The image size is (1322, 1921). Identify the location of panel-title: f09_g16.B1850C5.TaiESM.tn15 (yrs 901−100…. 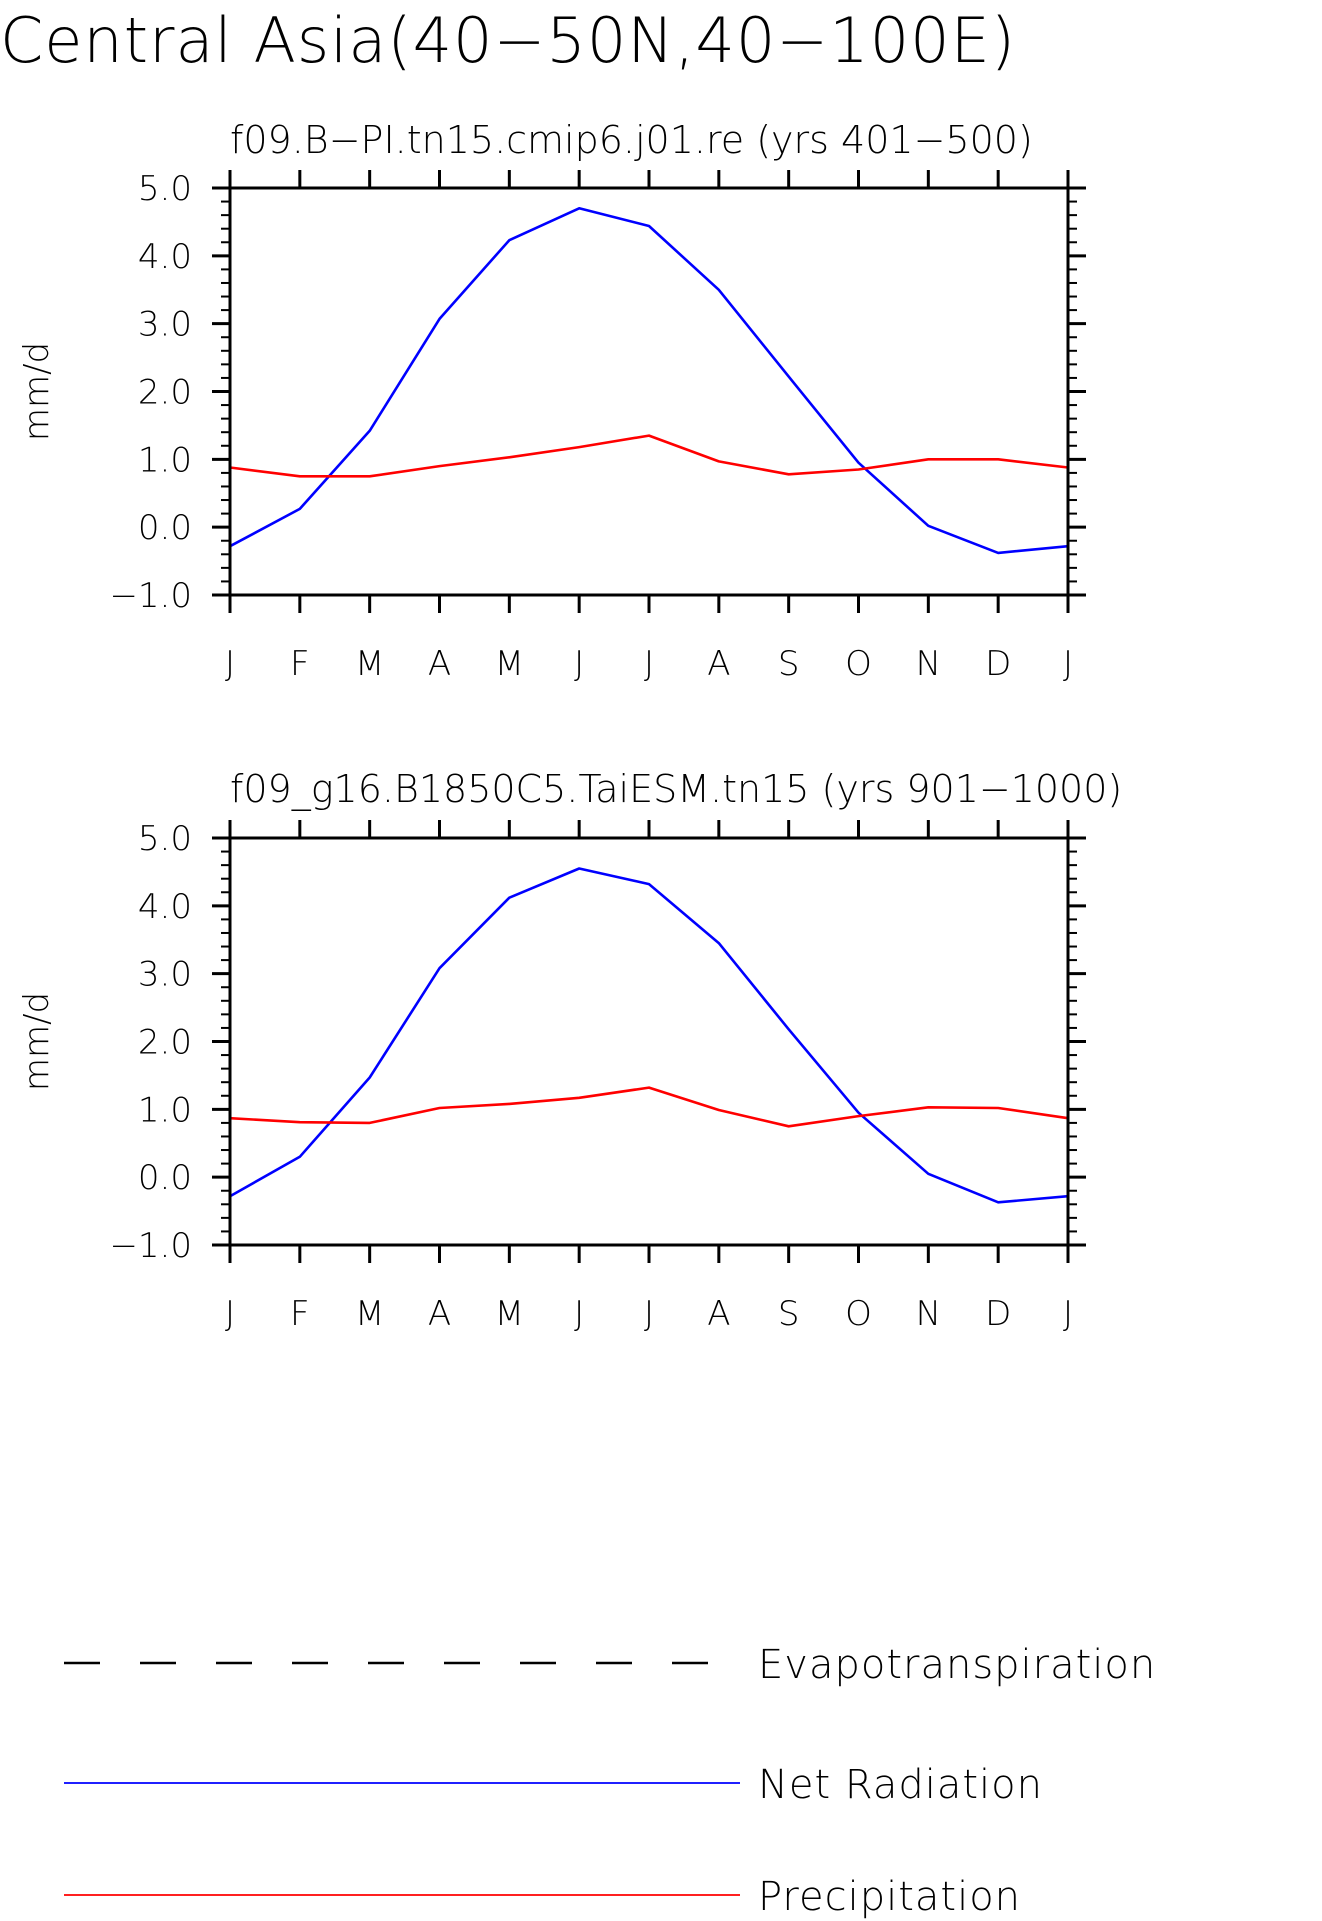
(676, 789).